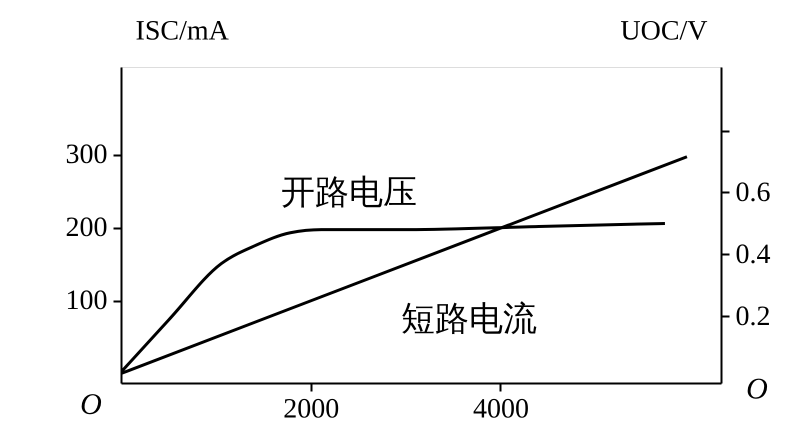 The image size is (790, 427). What do you see at coordinates (87, 300) in the screenshot?
I see `y-tick-label: 100` at bounding box center [87, 300].